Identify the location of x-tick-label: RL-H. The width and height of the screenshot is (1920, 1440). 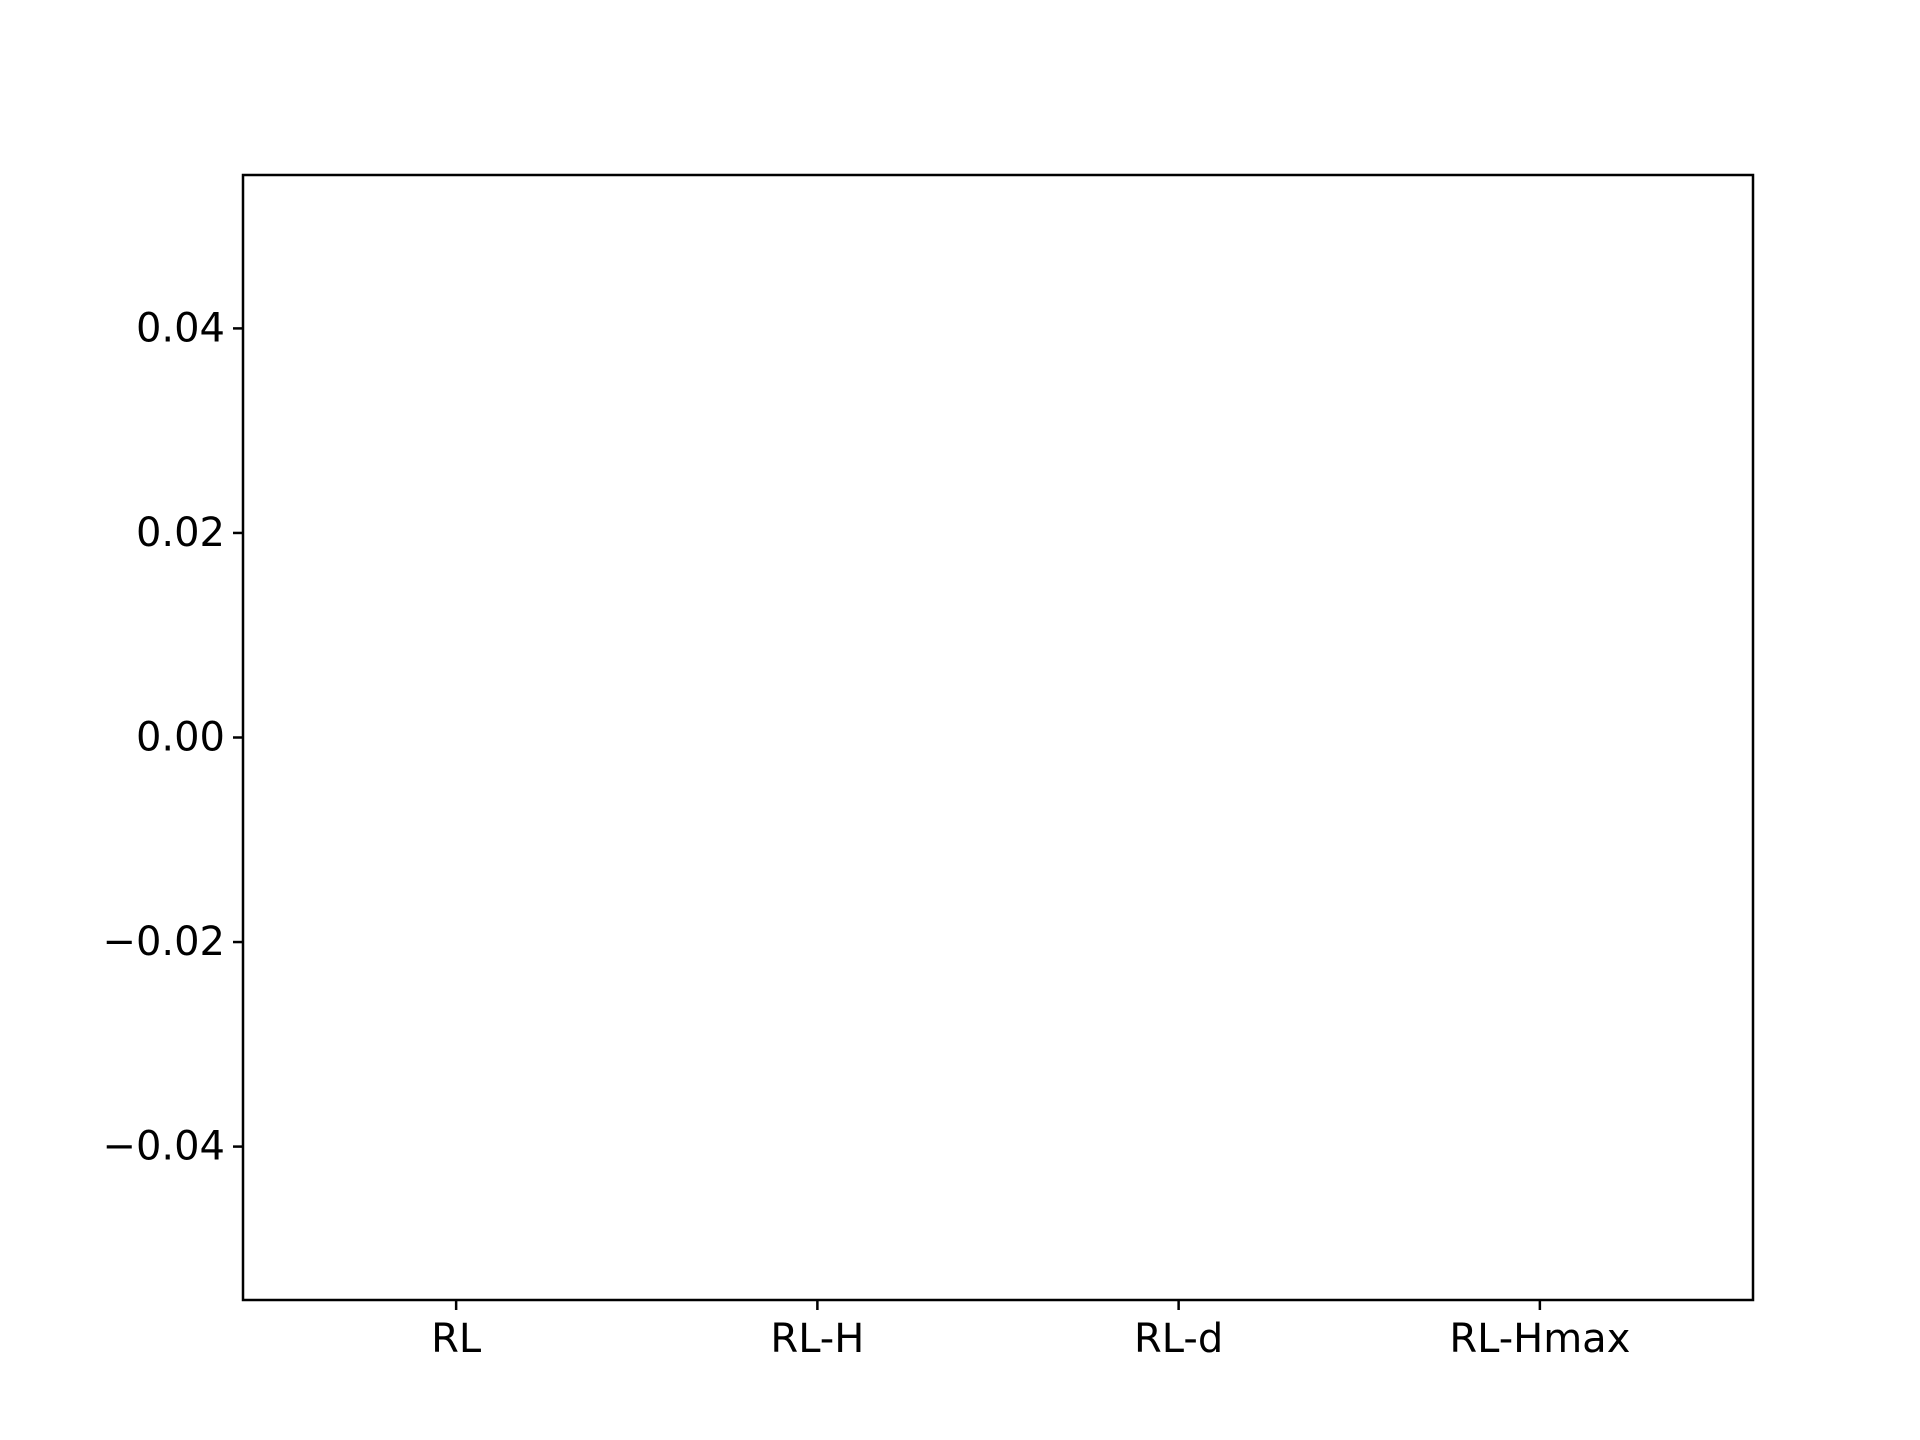
(817, 1339).